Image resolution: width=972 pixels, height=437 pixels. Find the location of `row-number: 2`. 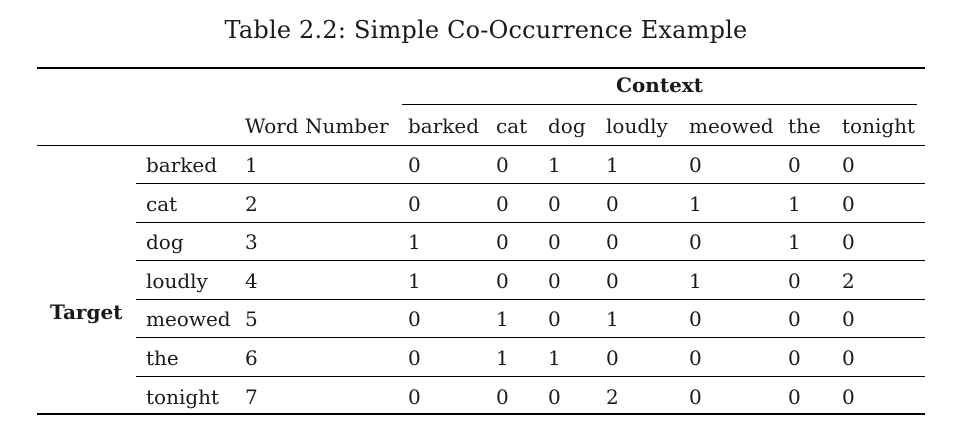

row-number: 2 is located at coordinates (251, 203).